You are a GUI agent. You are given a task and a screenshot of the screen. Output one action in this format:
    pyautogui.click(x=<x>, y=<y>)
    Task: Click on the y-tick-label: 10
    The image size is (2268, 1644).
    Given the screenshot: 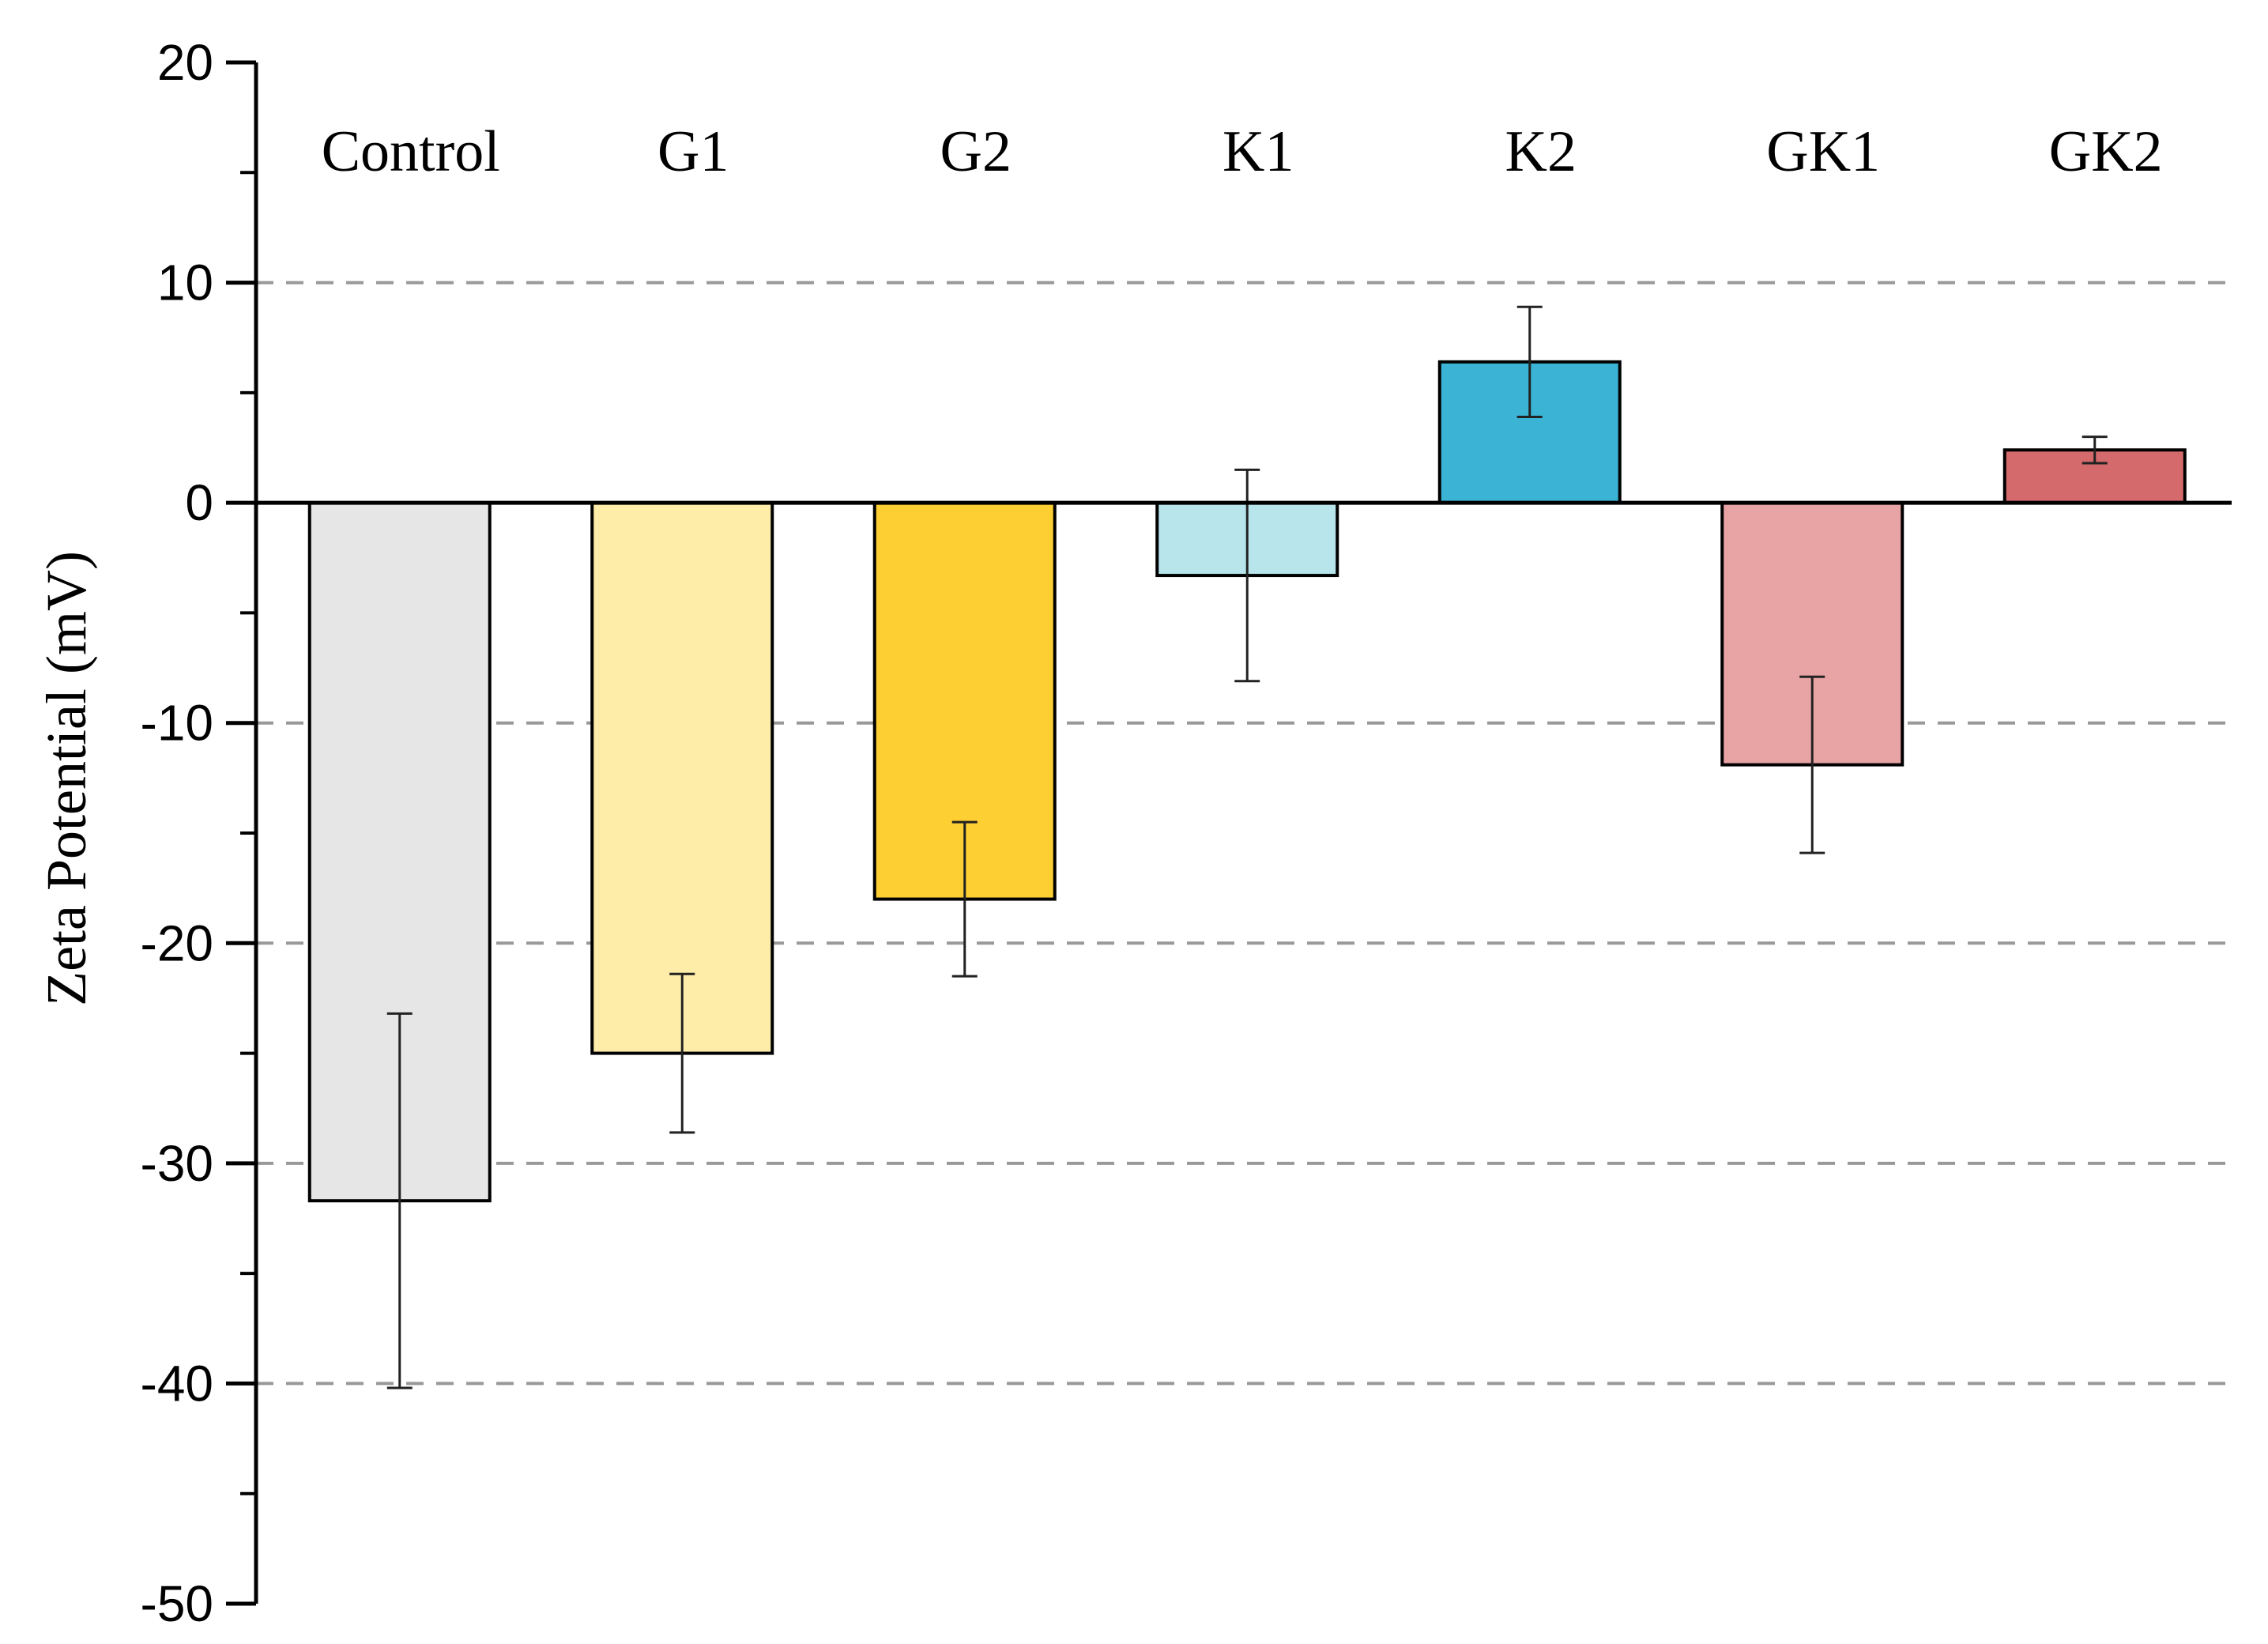 What is the action you would take?
    pyautogui.click(x=185, y=283)
    